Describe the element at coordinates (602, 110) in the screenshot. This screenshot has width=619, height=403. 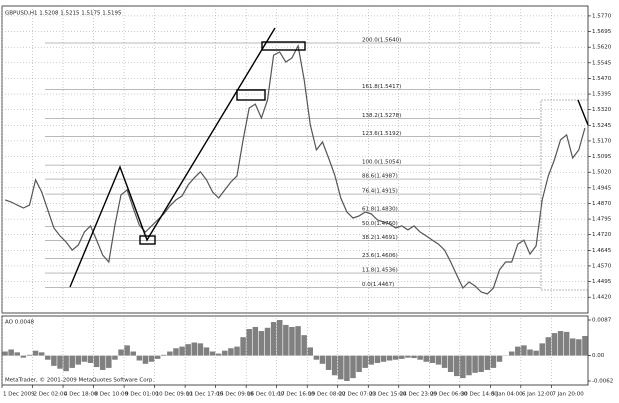
I see `y-tick-label: 1.5320` at that location.